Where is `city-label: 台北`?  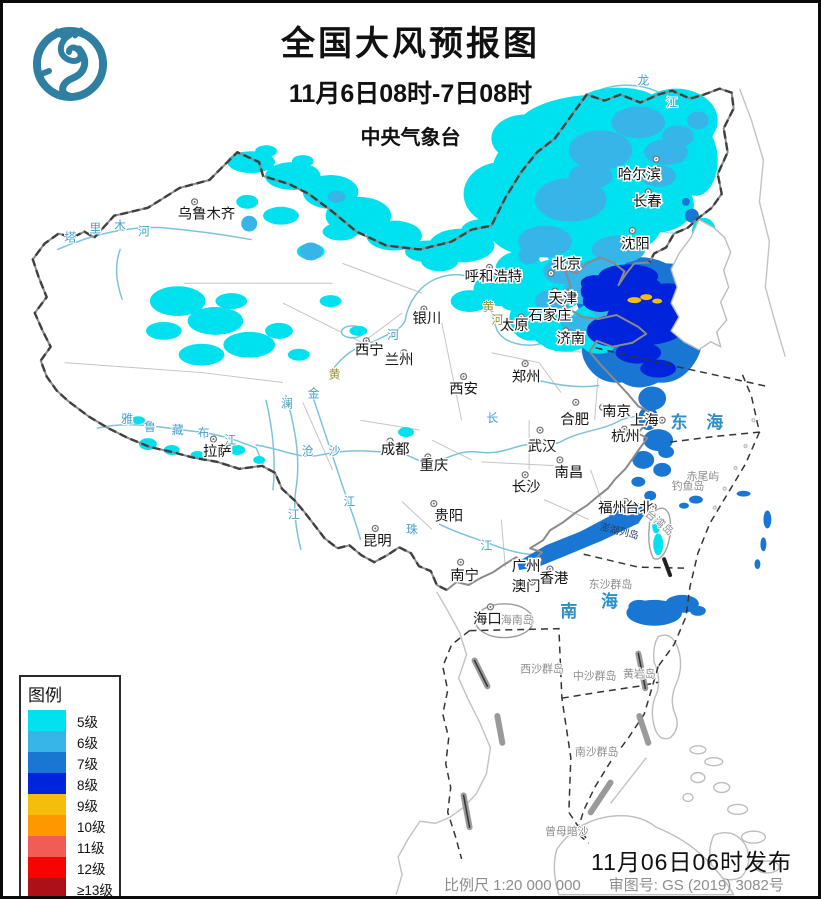
city-label: 台北 is located at coordinates (639, 508).